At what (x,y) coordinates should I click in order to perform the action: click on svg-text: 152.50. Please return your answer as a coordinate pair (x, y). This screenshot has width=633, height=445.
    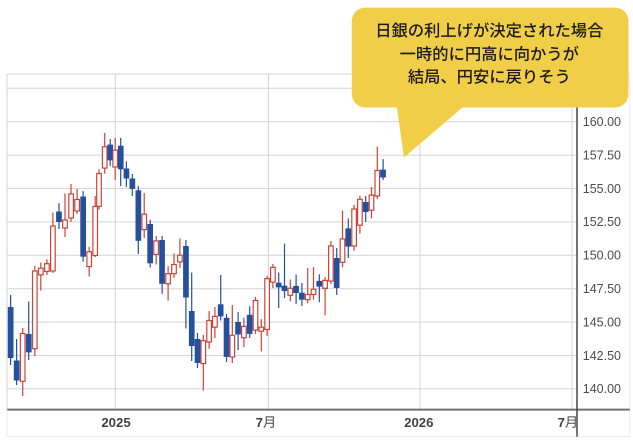
    Looking at the image, I should click on (602, 222).